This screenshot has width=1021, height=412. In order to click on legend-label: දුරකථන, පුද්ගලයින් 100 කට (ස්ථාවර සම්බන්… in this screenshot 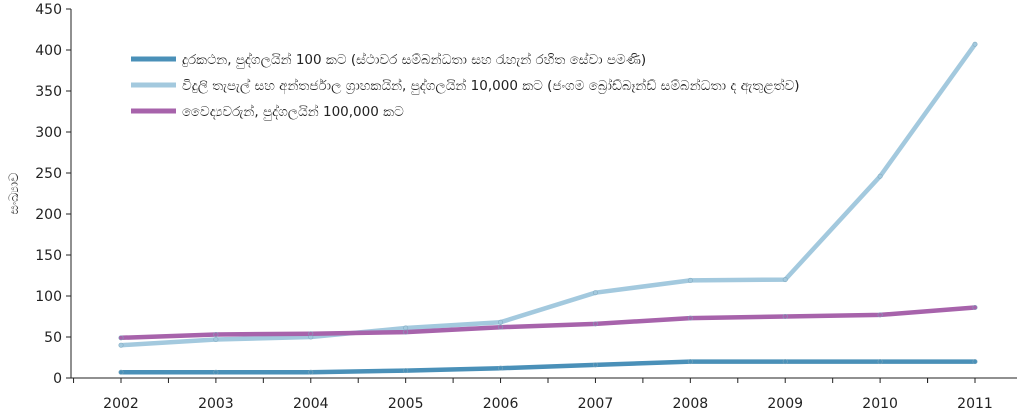, I will do `click(414, 60)`.